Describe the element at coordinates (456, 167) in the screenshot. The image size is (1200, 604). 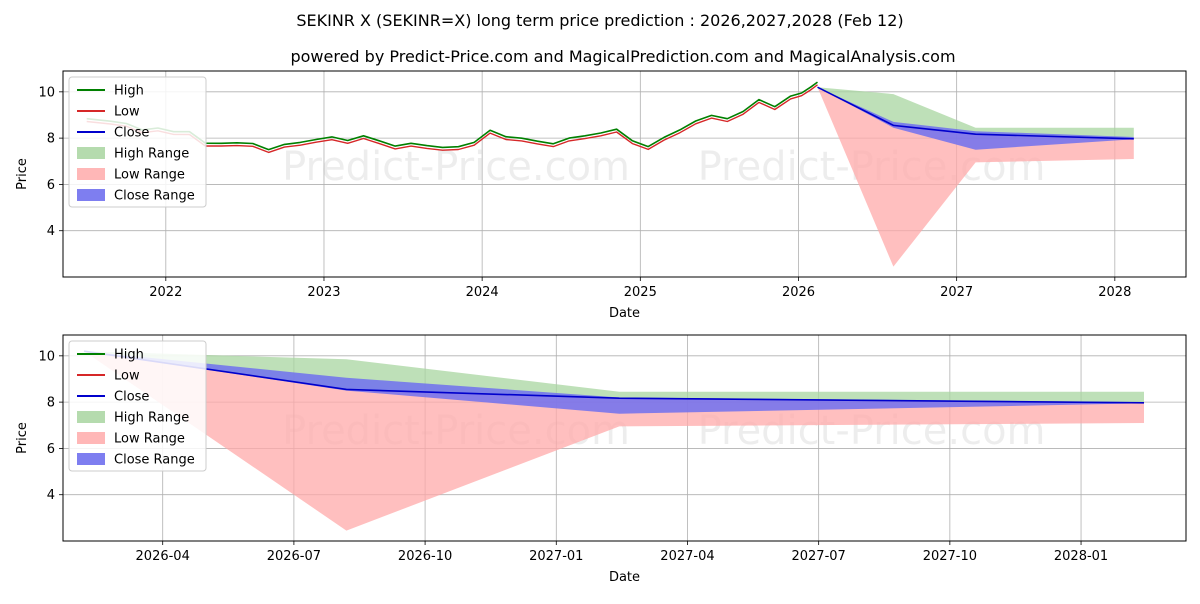
I see `panel1-watermark-left: Predict-Price.com` at that location.